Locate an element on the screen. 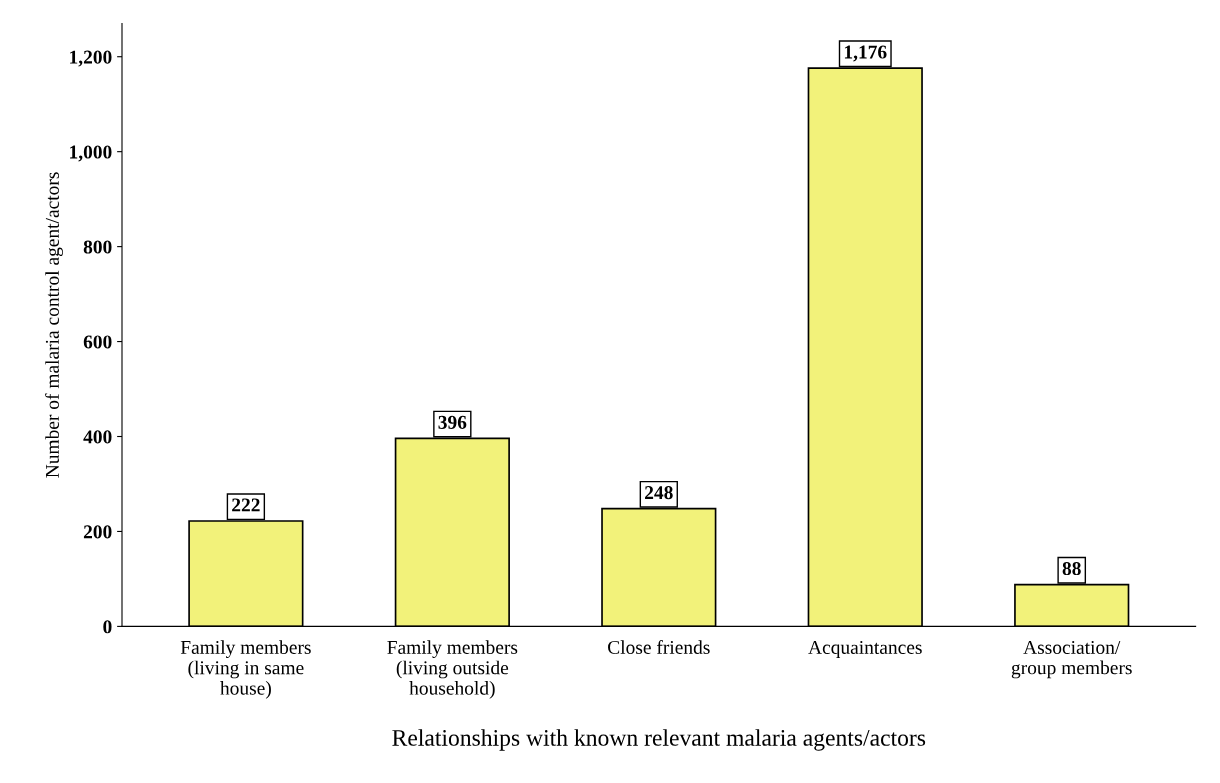 Image resolution: width=1220 pixels, height=783 pixels. y-tick-label: 0 is located at coordinates (107, 627).